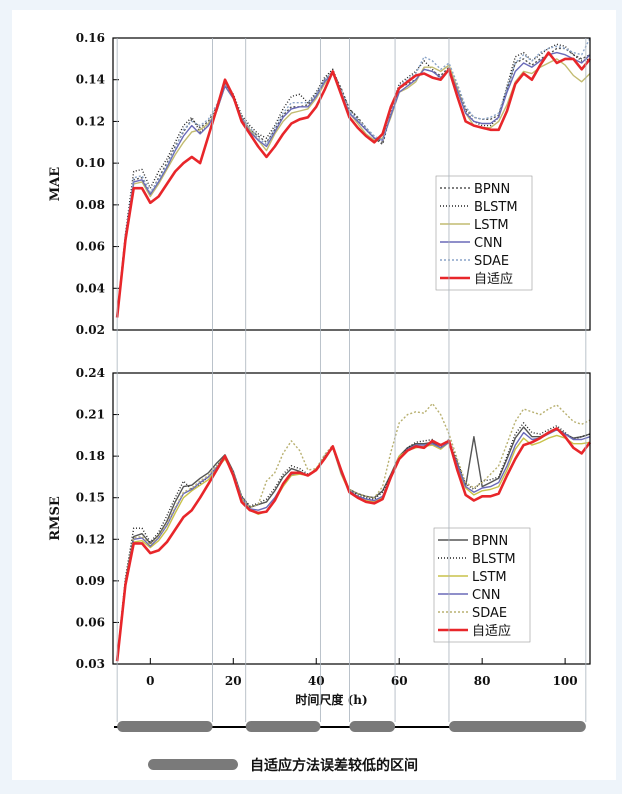 This screenshot has height=794, width=622. What do you see at coordinates (150, 681) in the screenshot?
I see `x-tick-label: 0` at bounding box center [150, 681].